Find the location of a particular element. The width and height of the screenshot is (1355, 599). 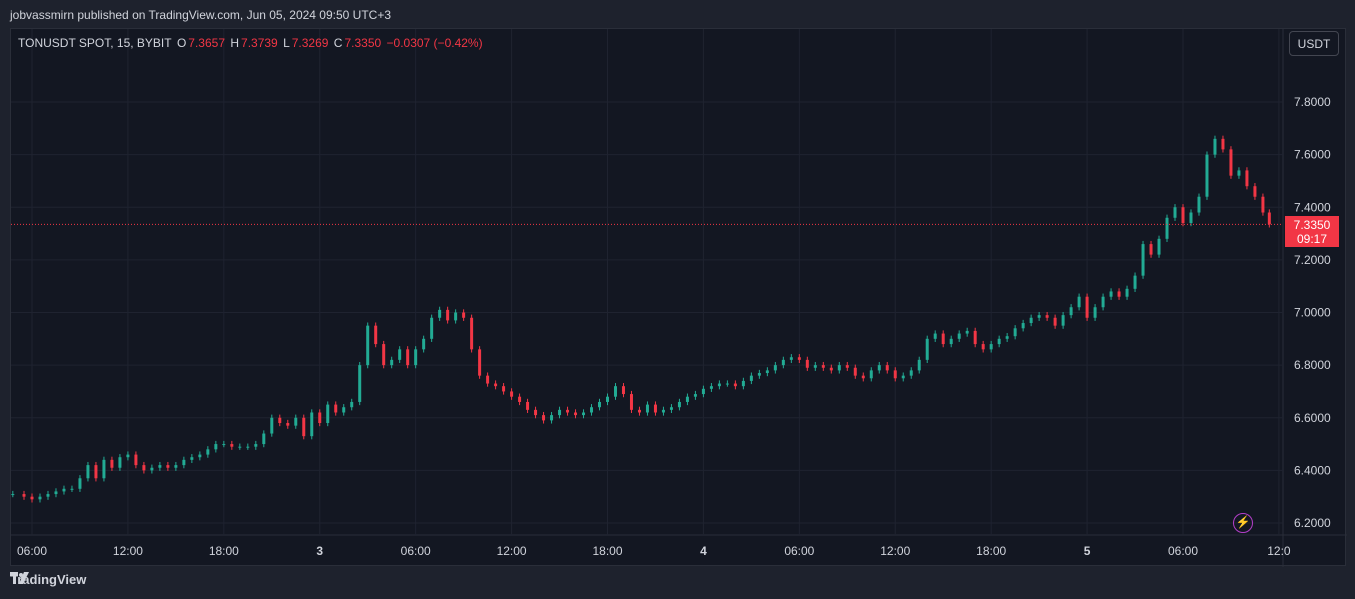

legend-change: −0.0307 (−0.42%) is located at coordinates (434, 43).